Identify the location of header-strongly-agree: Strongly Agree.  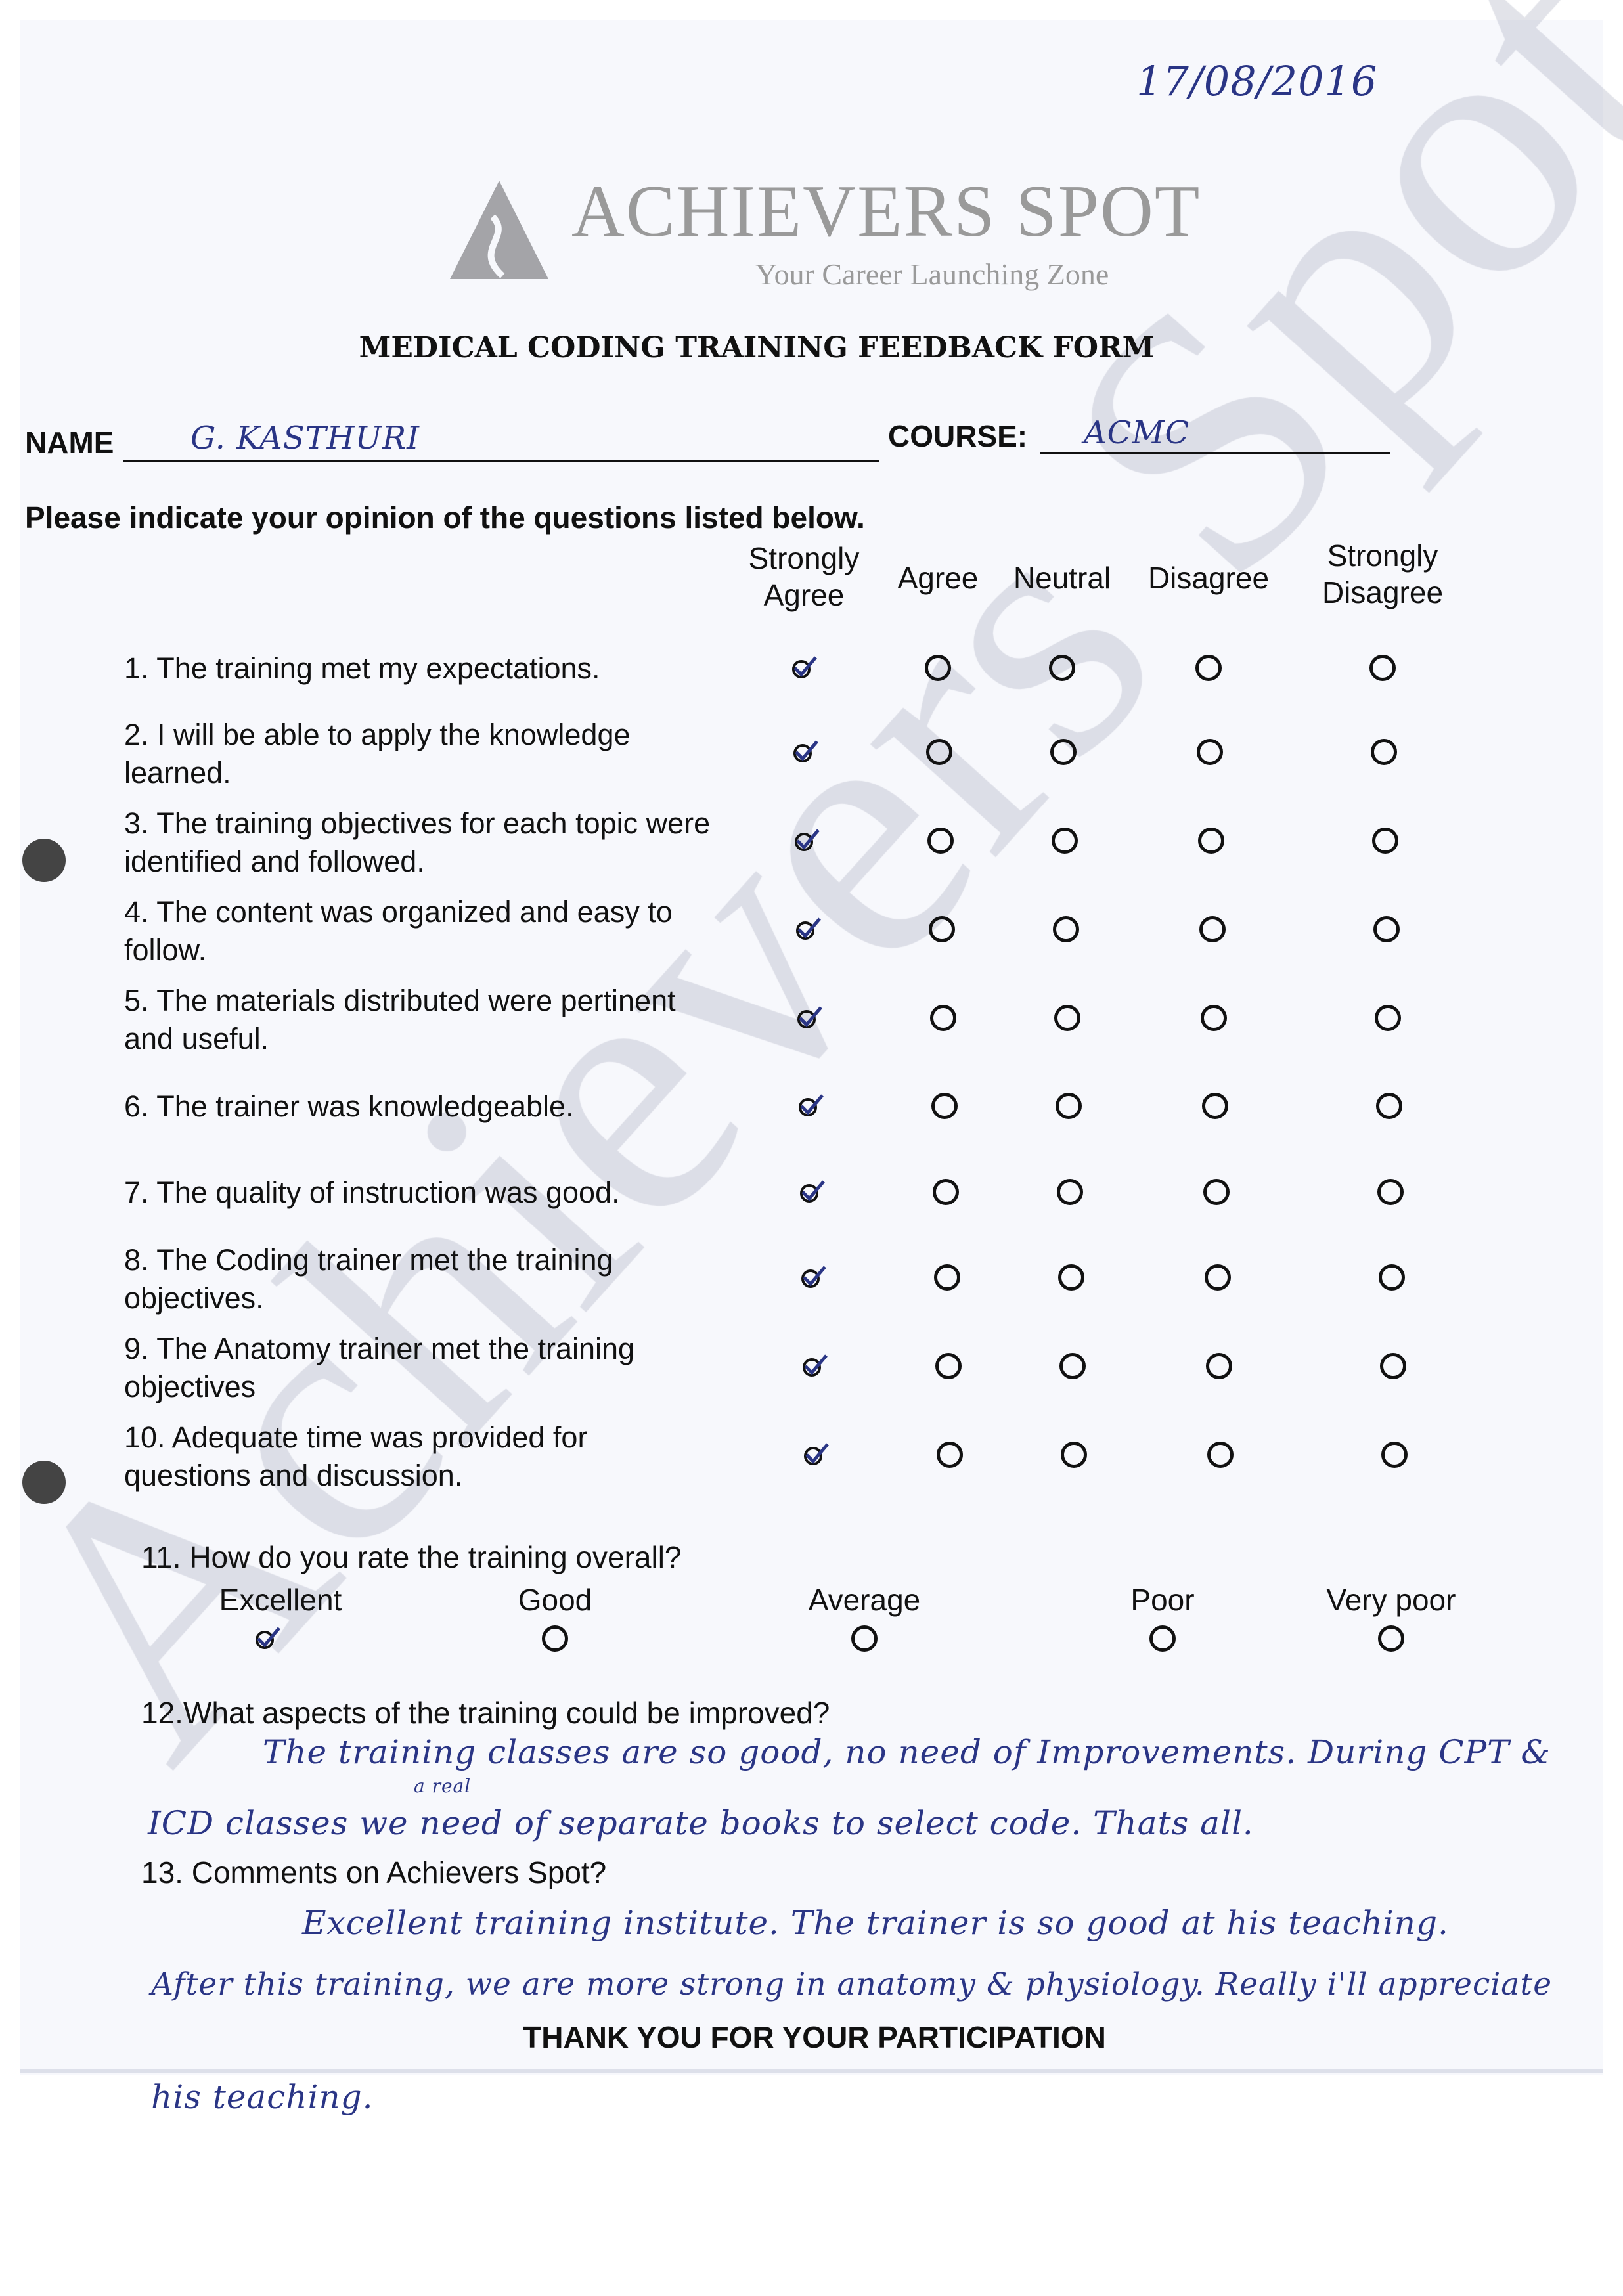
(804, 576).